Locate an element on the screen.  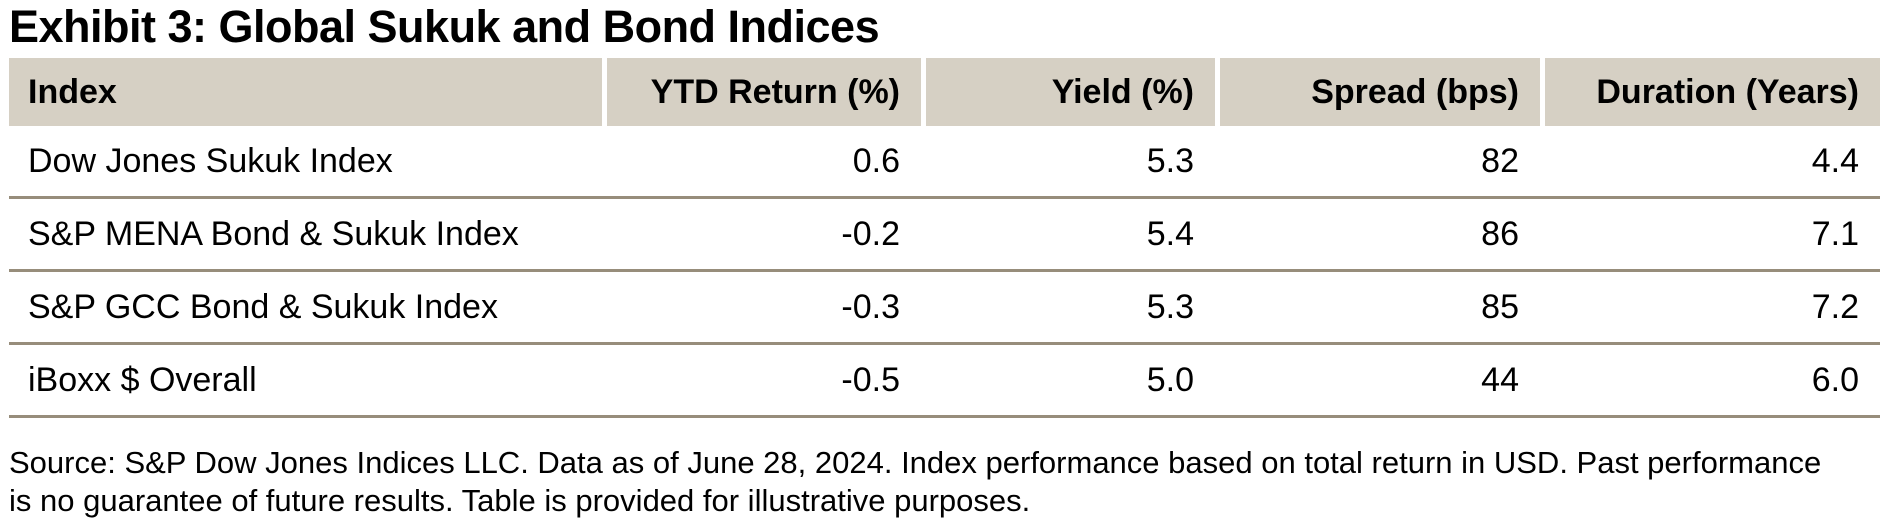
table-row: iBoxx $ Overall -0.5 5.0 44 6.0 is located at coordinates (944, 381).